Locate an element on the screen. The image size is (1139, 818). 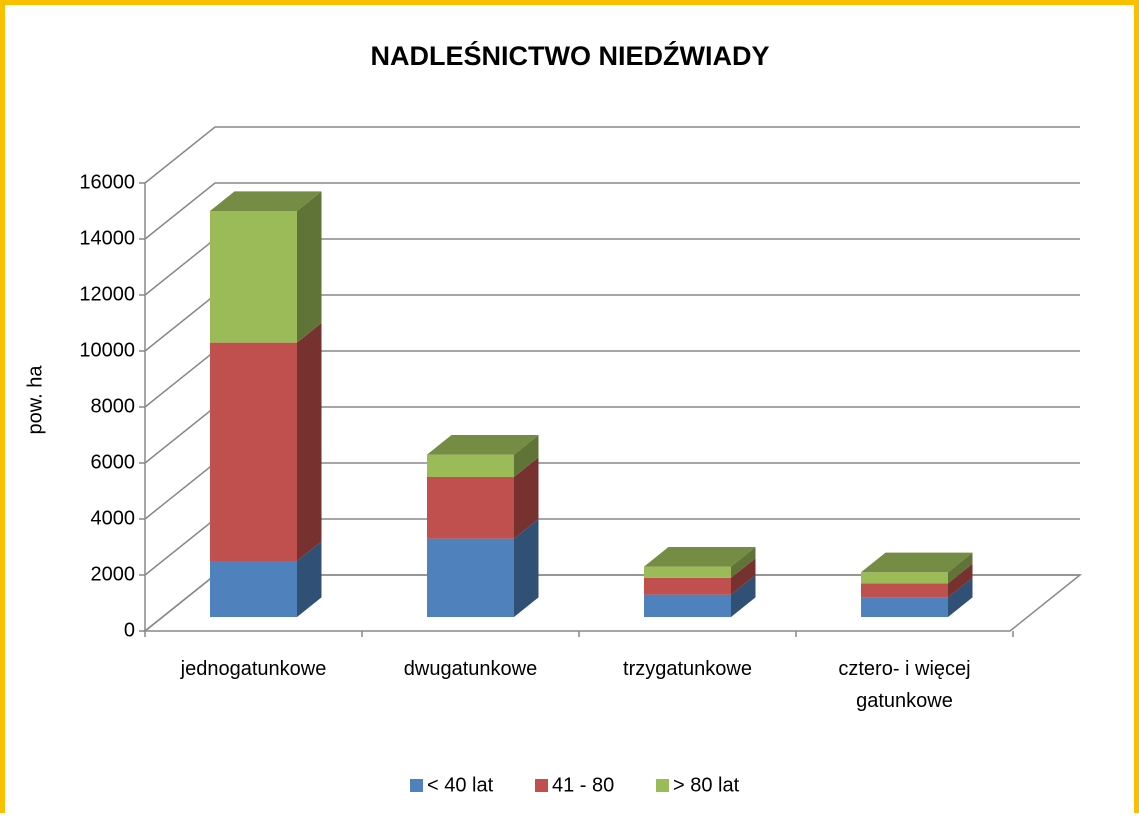
legend-label: 41 - 80 is located at coordinates (583, 785).